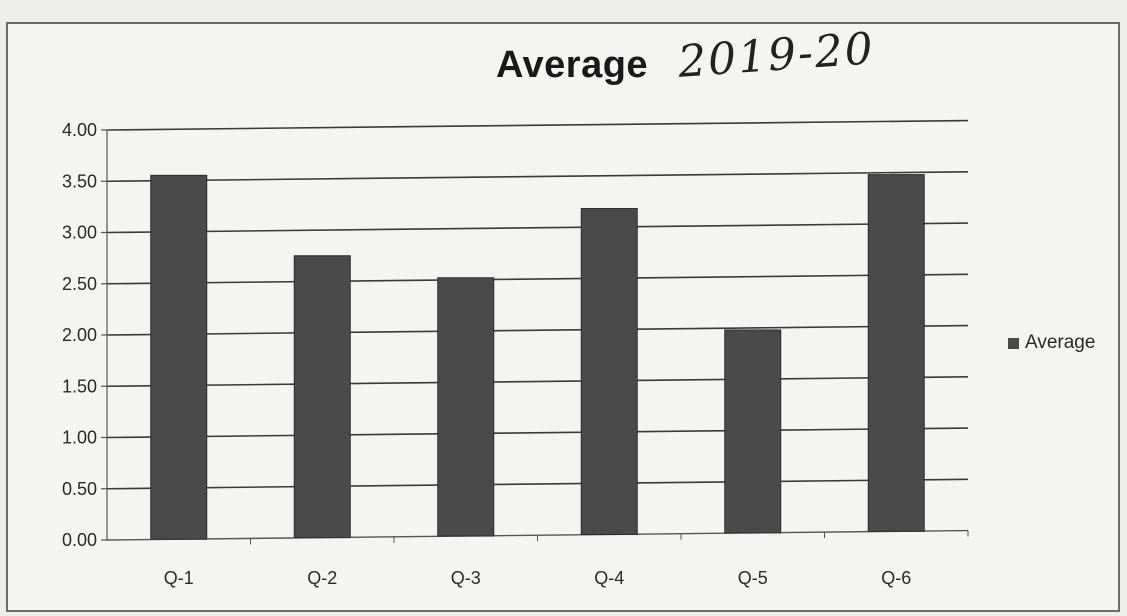 The width and height of the screenshot is (1127, 616). I want to click on y-tick-label: 3.00, so click(79, 233).